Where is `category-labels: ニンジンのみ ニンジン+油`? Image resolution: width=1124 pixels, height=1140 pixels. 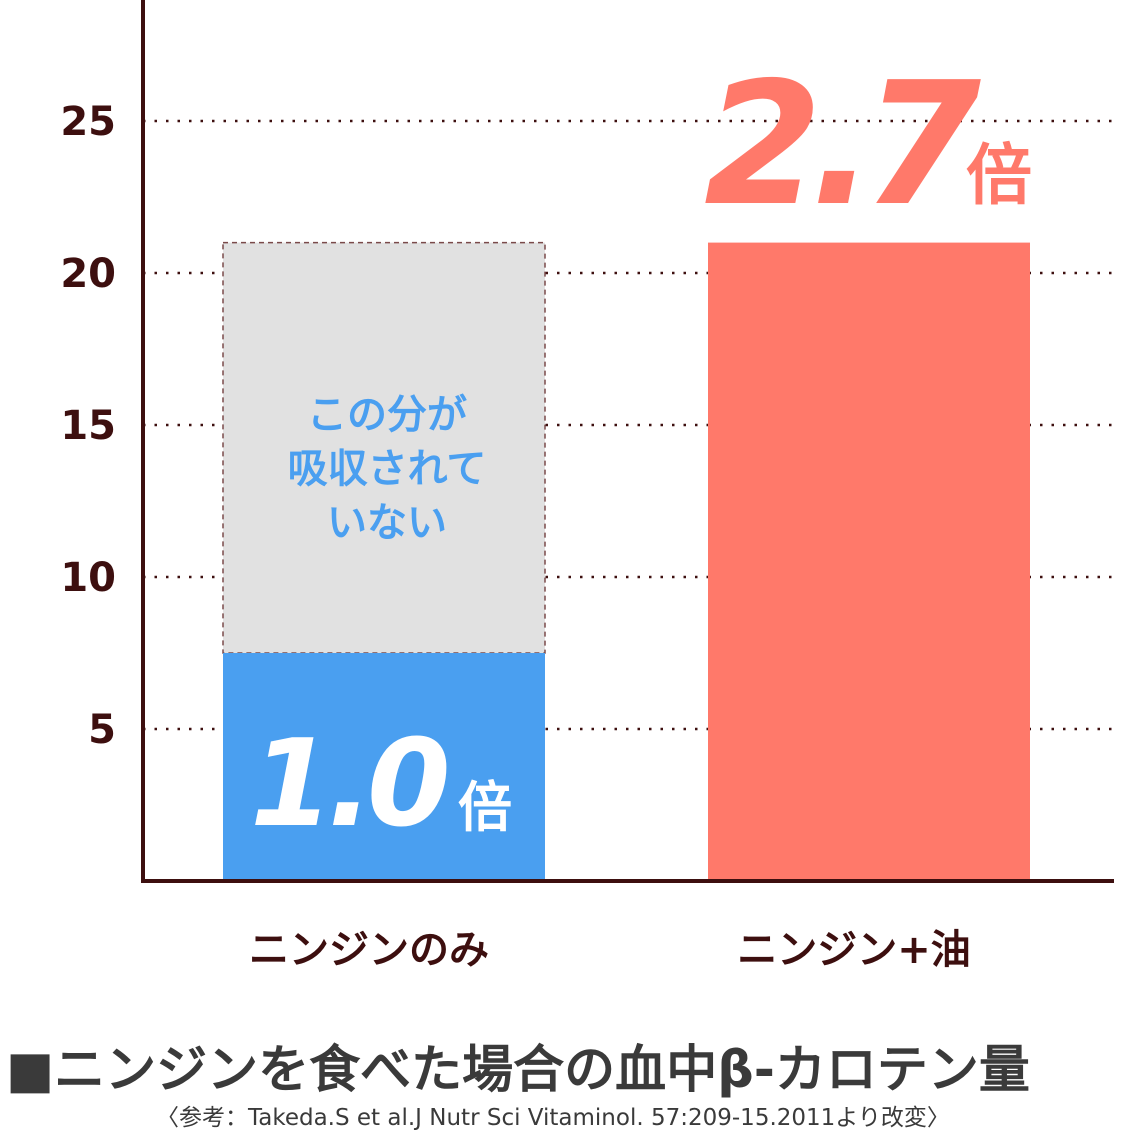
category-labels: ニンジンのみ ニンジン+油 is located at coordinates (610, 950).